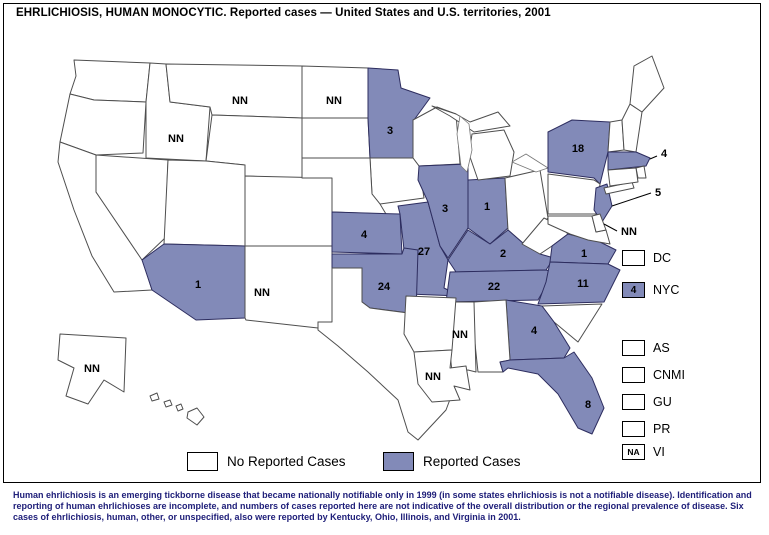 This screenshot has height=535, width=769. Describe the element at coordinates (384, 287) in the screenshot. I see `case-count-oklahoma: 24` at that location.